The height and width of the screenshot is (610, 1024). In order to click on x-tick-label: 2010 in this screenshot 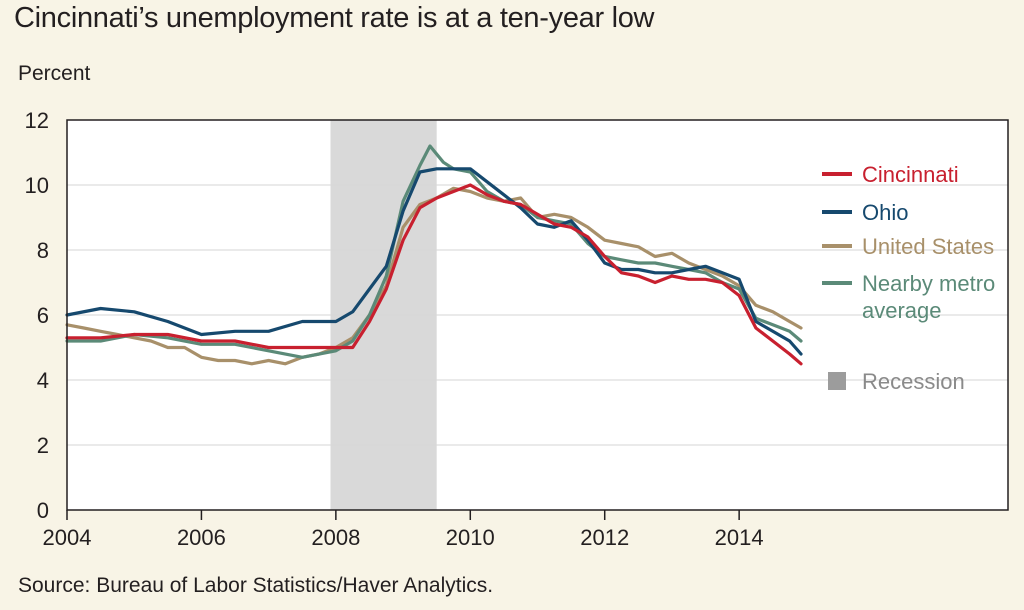, I will do `click(470, 537)`.